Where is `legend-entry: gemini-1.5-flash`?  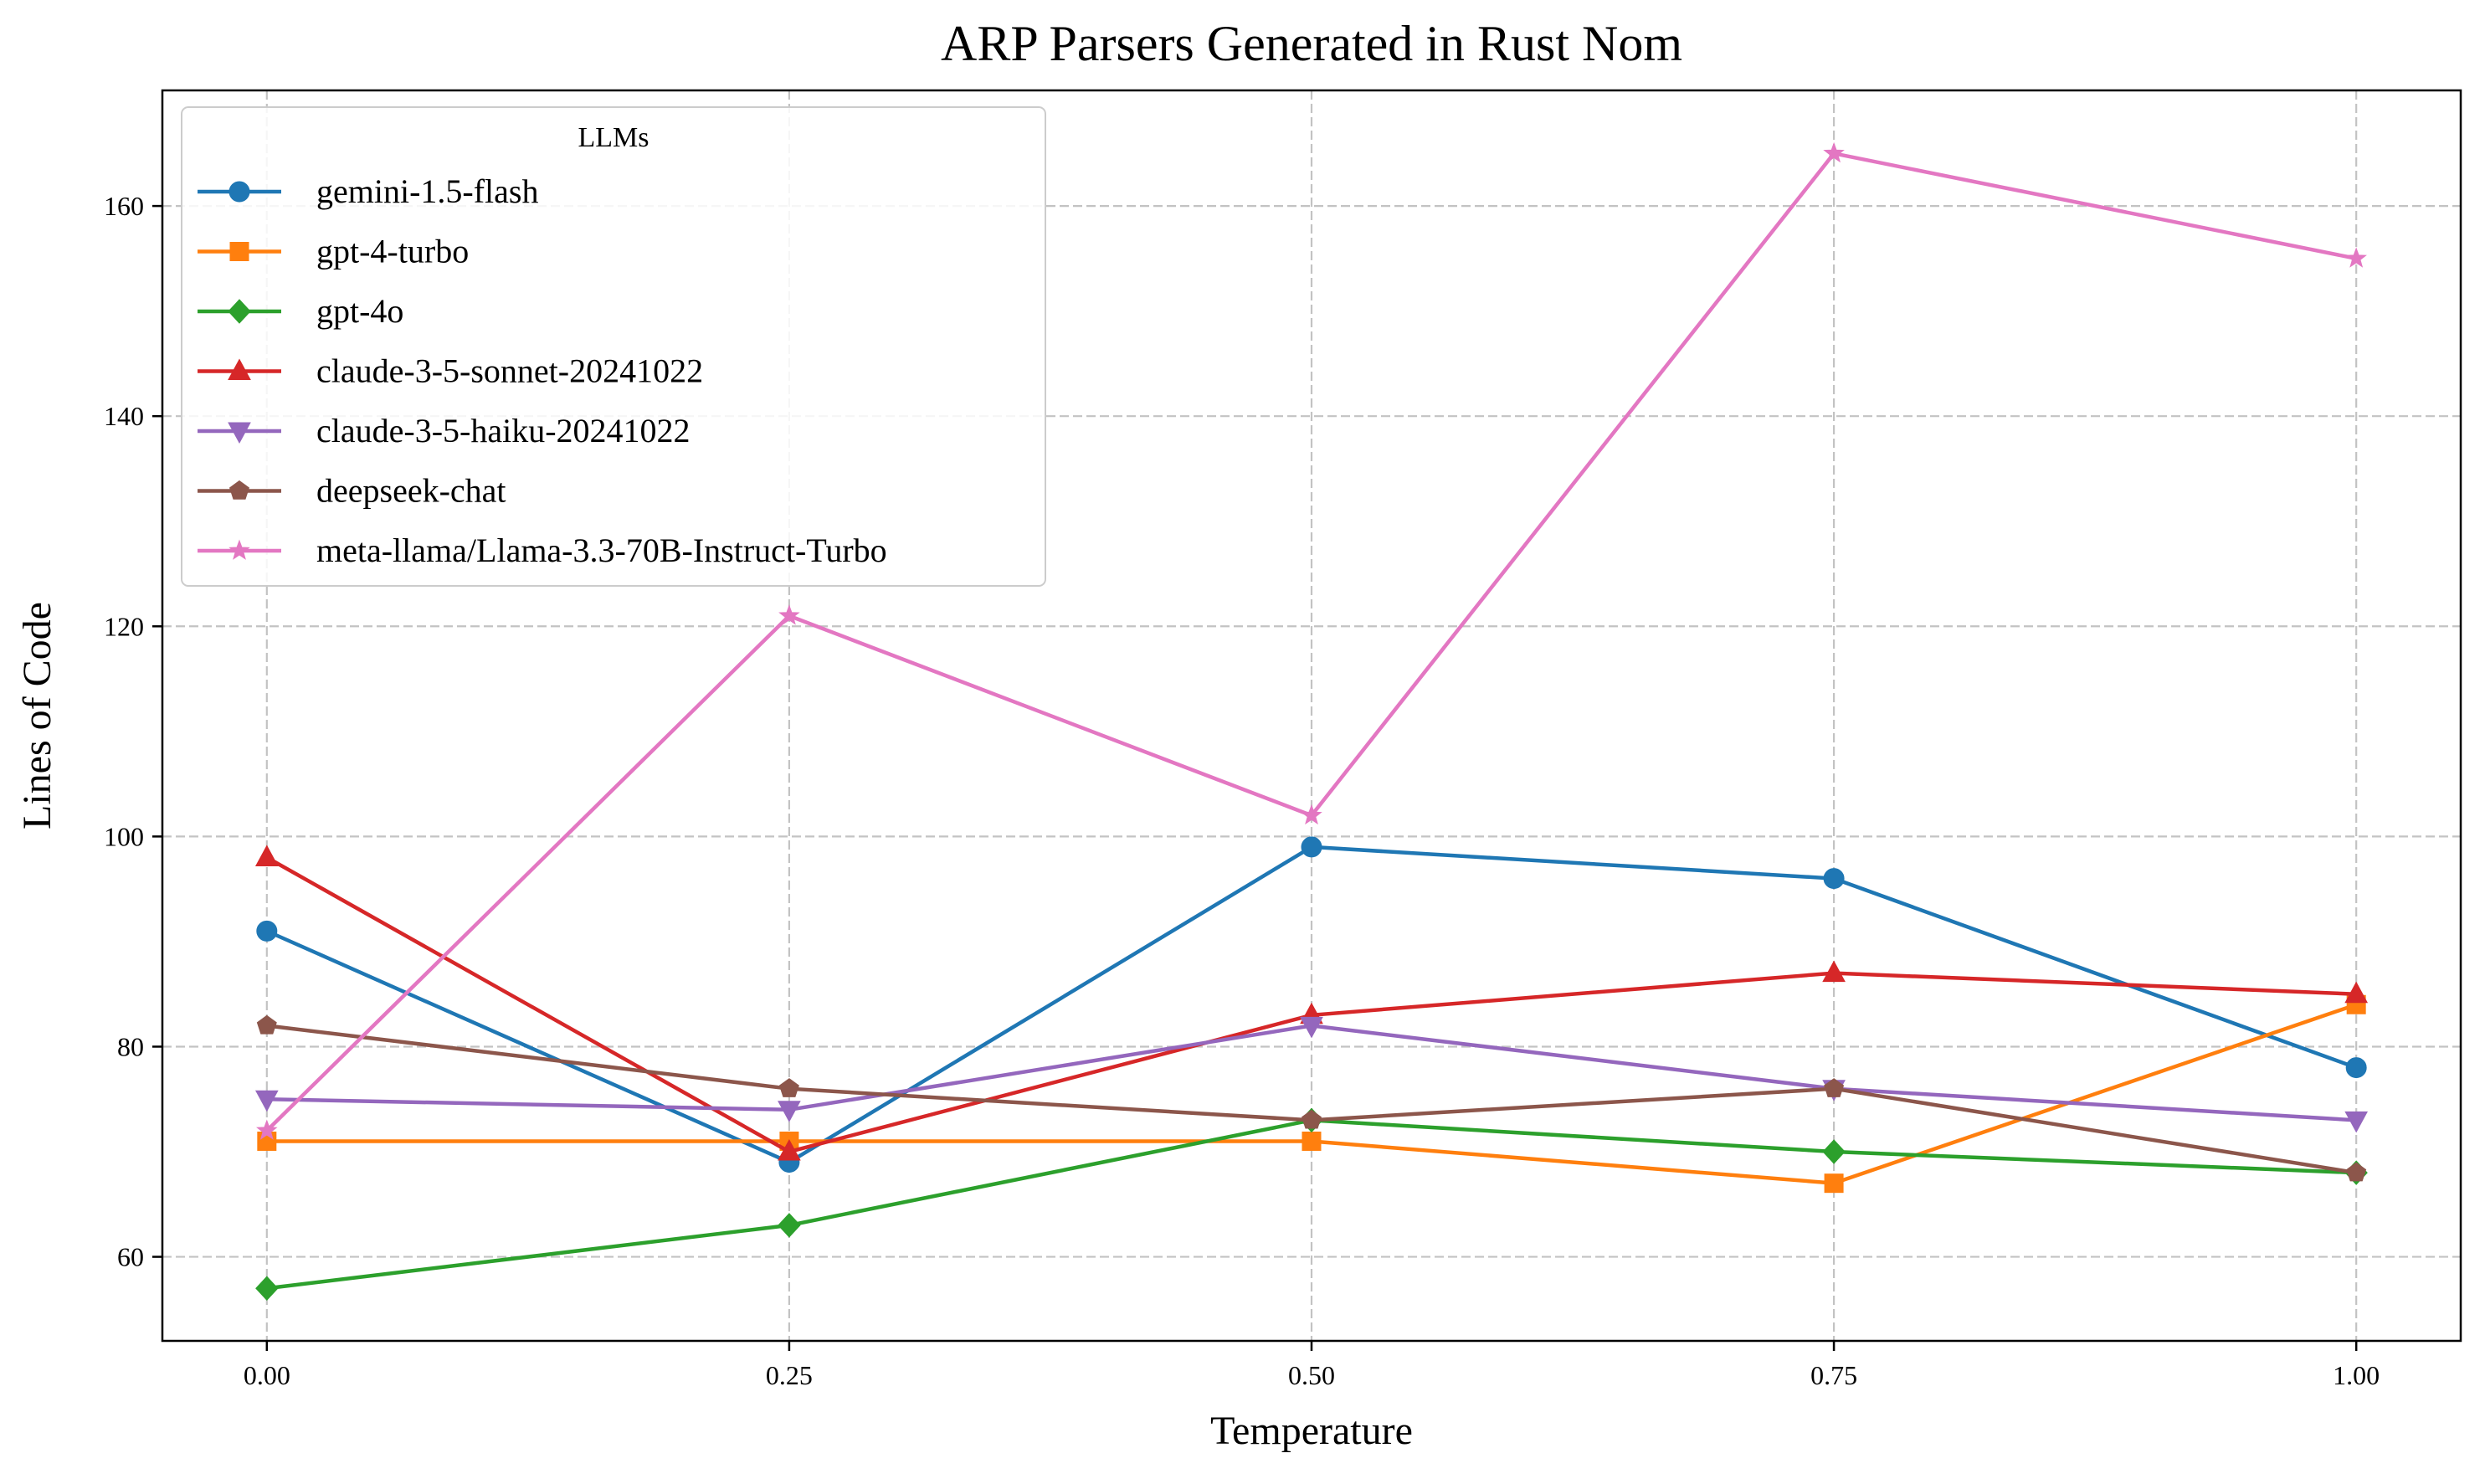 legend-entry: gemini-1.5-flash is located at coordinates (368, 191).